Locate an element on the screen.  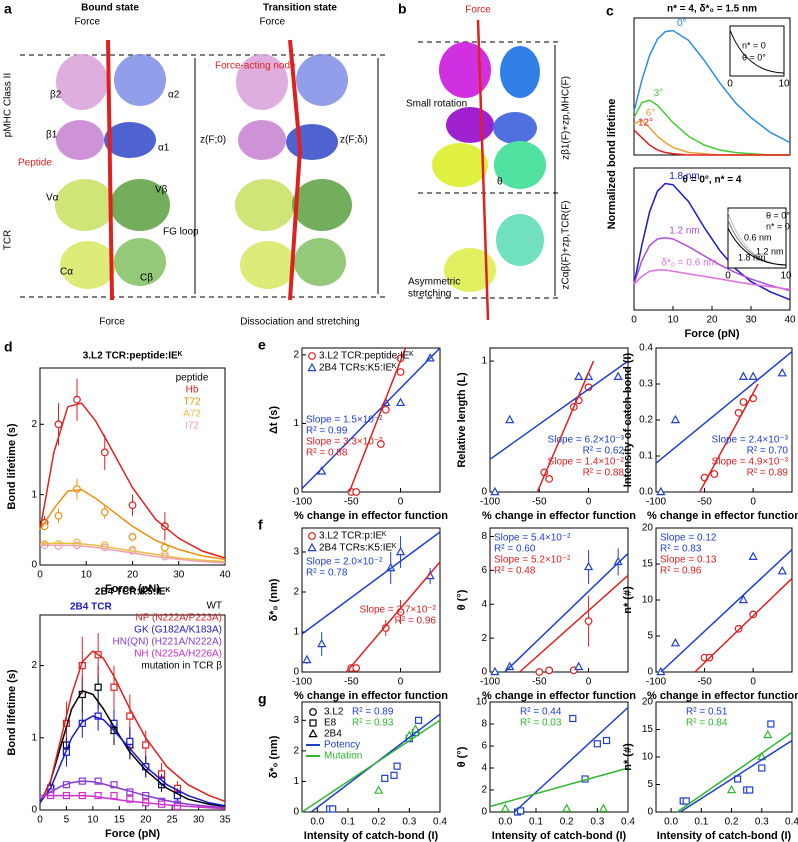
y-tick-label: 0.1 is located at coordinates (646, 456).